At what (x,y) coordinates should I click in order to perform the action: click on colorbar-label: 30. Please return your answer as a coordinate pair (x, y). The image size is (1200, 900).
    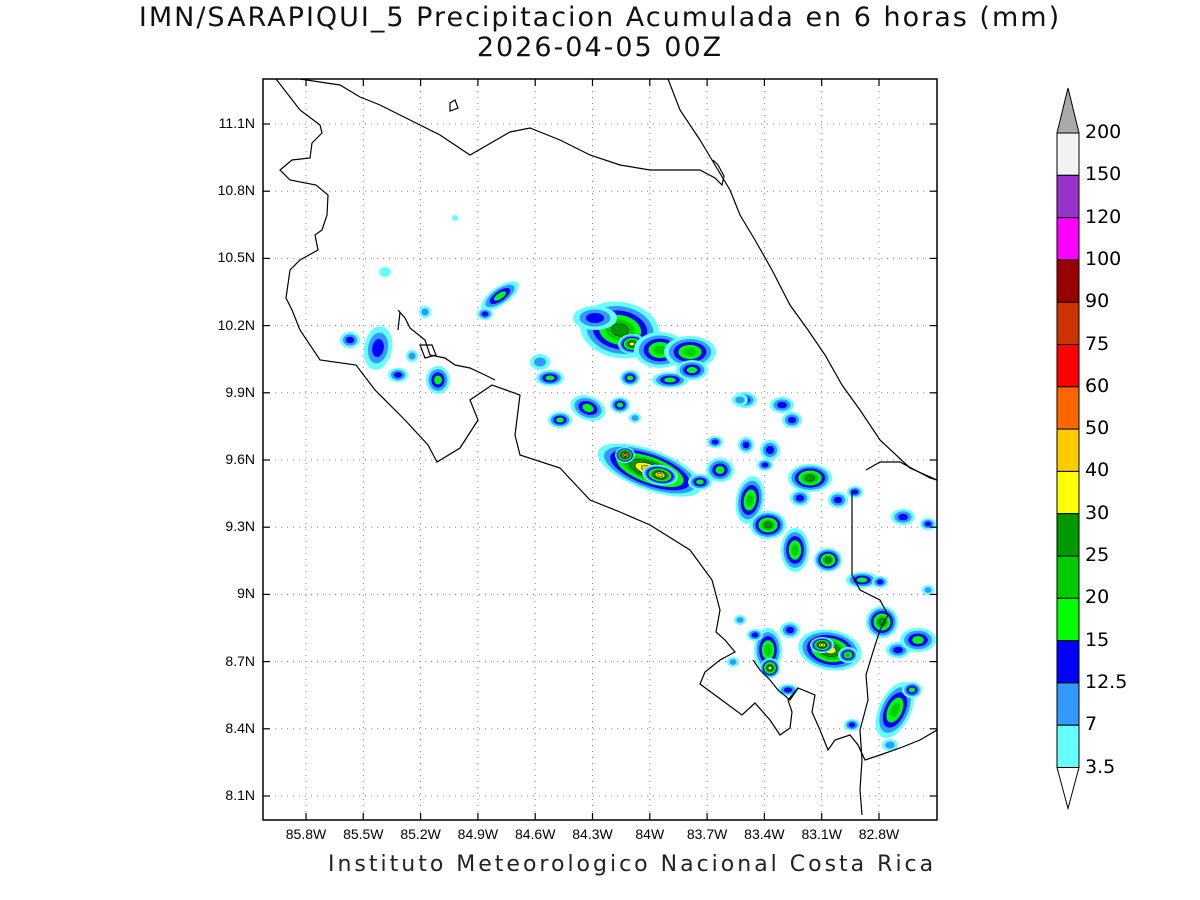
    Looking at the image, I should click on (1097, 512).